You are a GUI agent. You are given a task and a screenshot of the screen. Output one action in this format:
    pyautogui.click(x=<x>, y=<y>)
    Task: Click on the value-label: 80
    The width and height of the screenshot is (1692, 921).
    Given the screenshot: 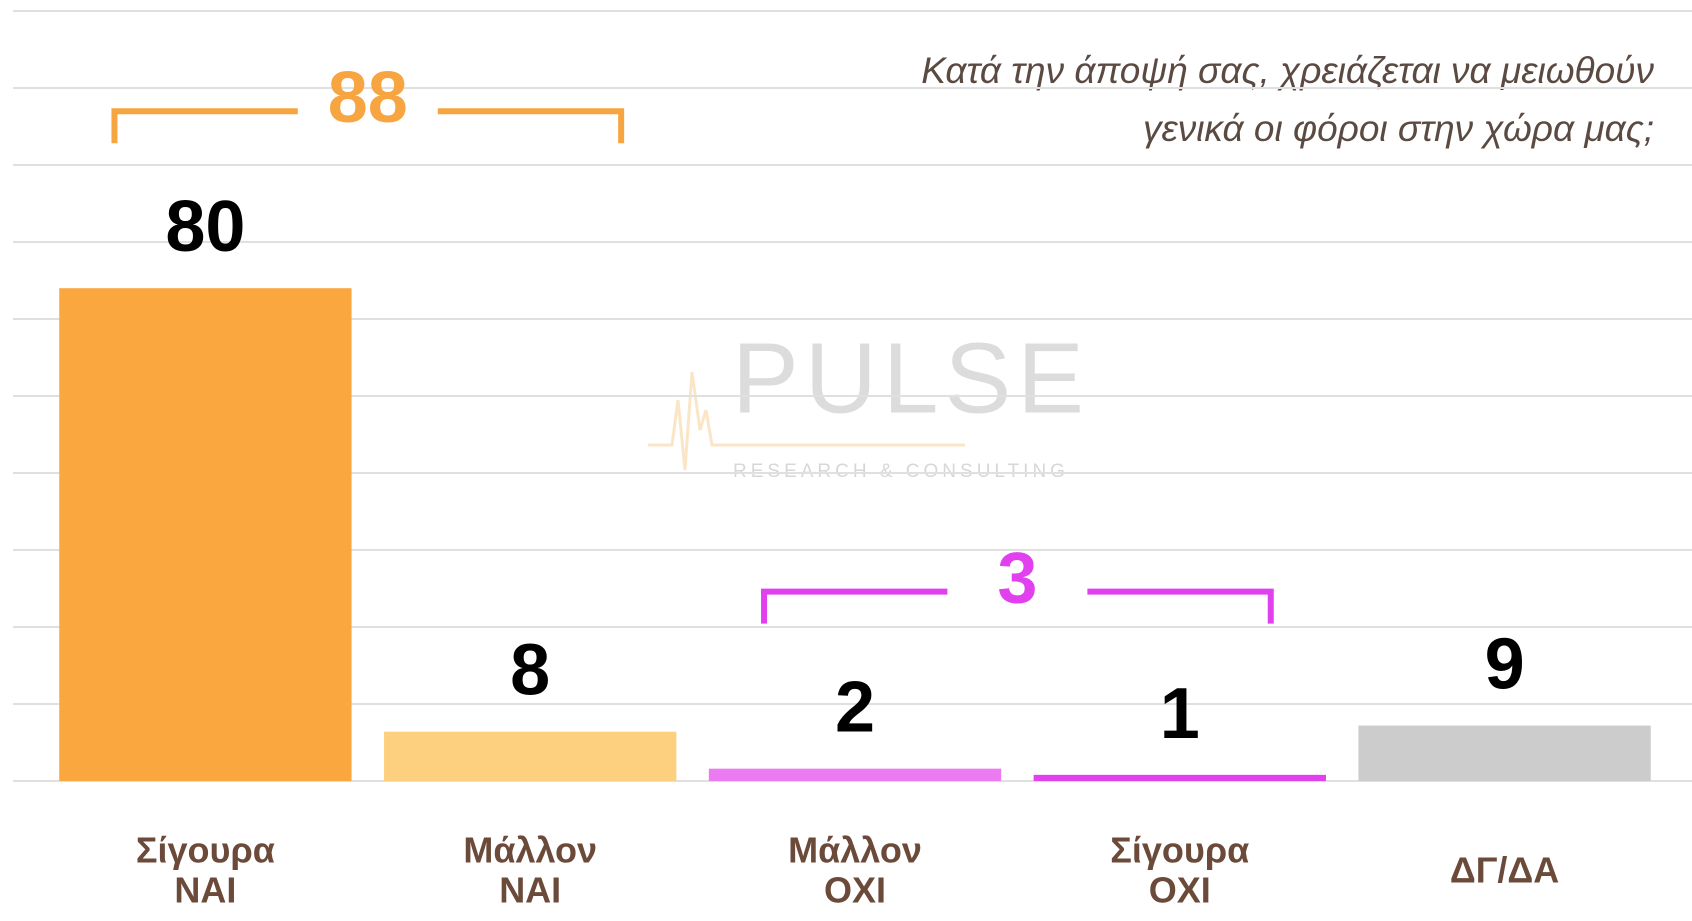 What is the action you would take?
    pyautogui.click(x=205, y=227)
    